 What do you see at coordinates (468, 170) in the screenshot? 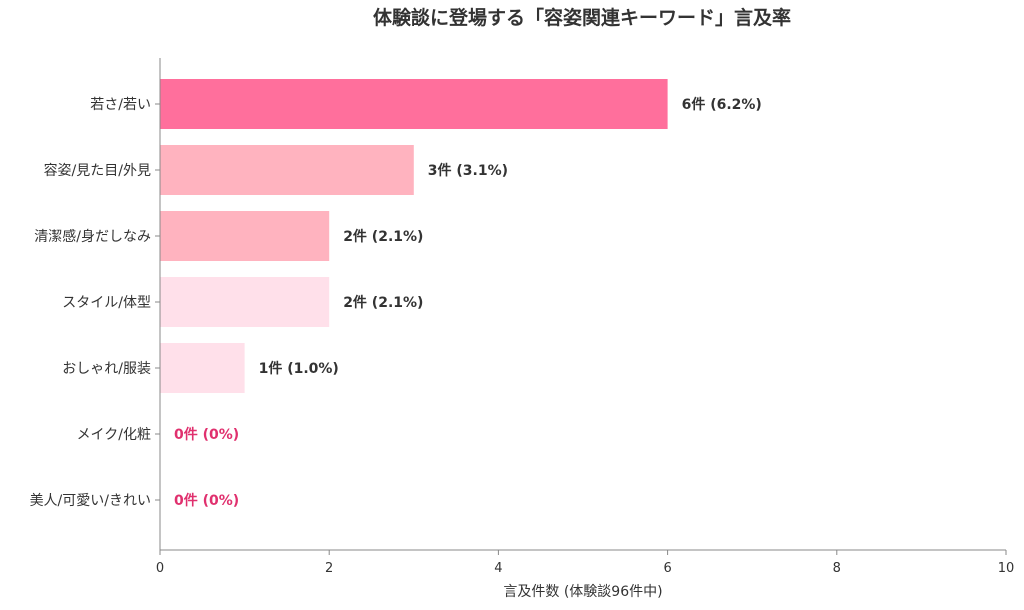
I see `data-label: 3件 (3.1%)` at bounding box center [468, 170].